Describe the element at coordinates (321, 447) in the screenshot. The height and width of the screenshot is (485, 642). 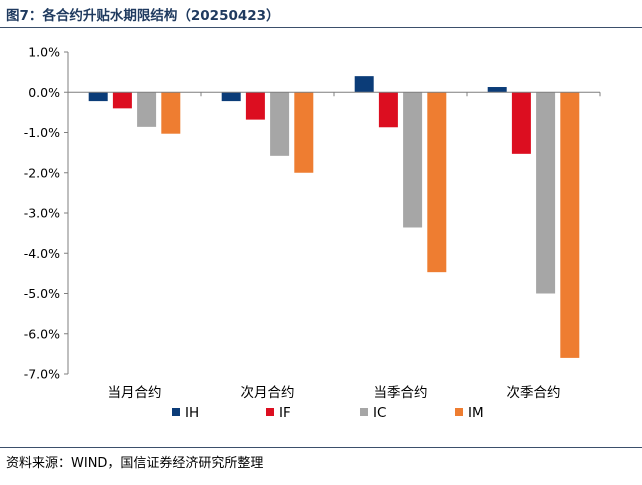
I see `bottom-rule` at that location.